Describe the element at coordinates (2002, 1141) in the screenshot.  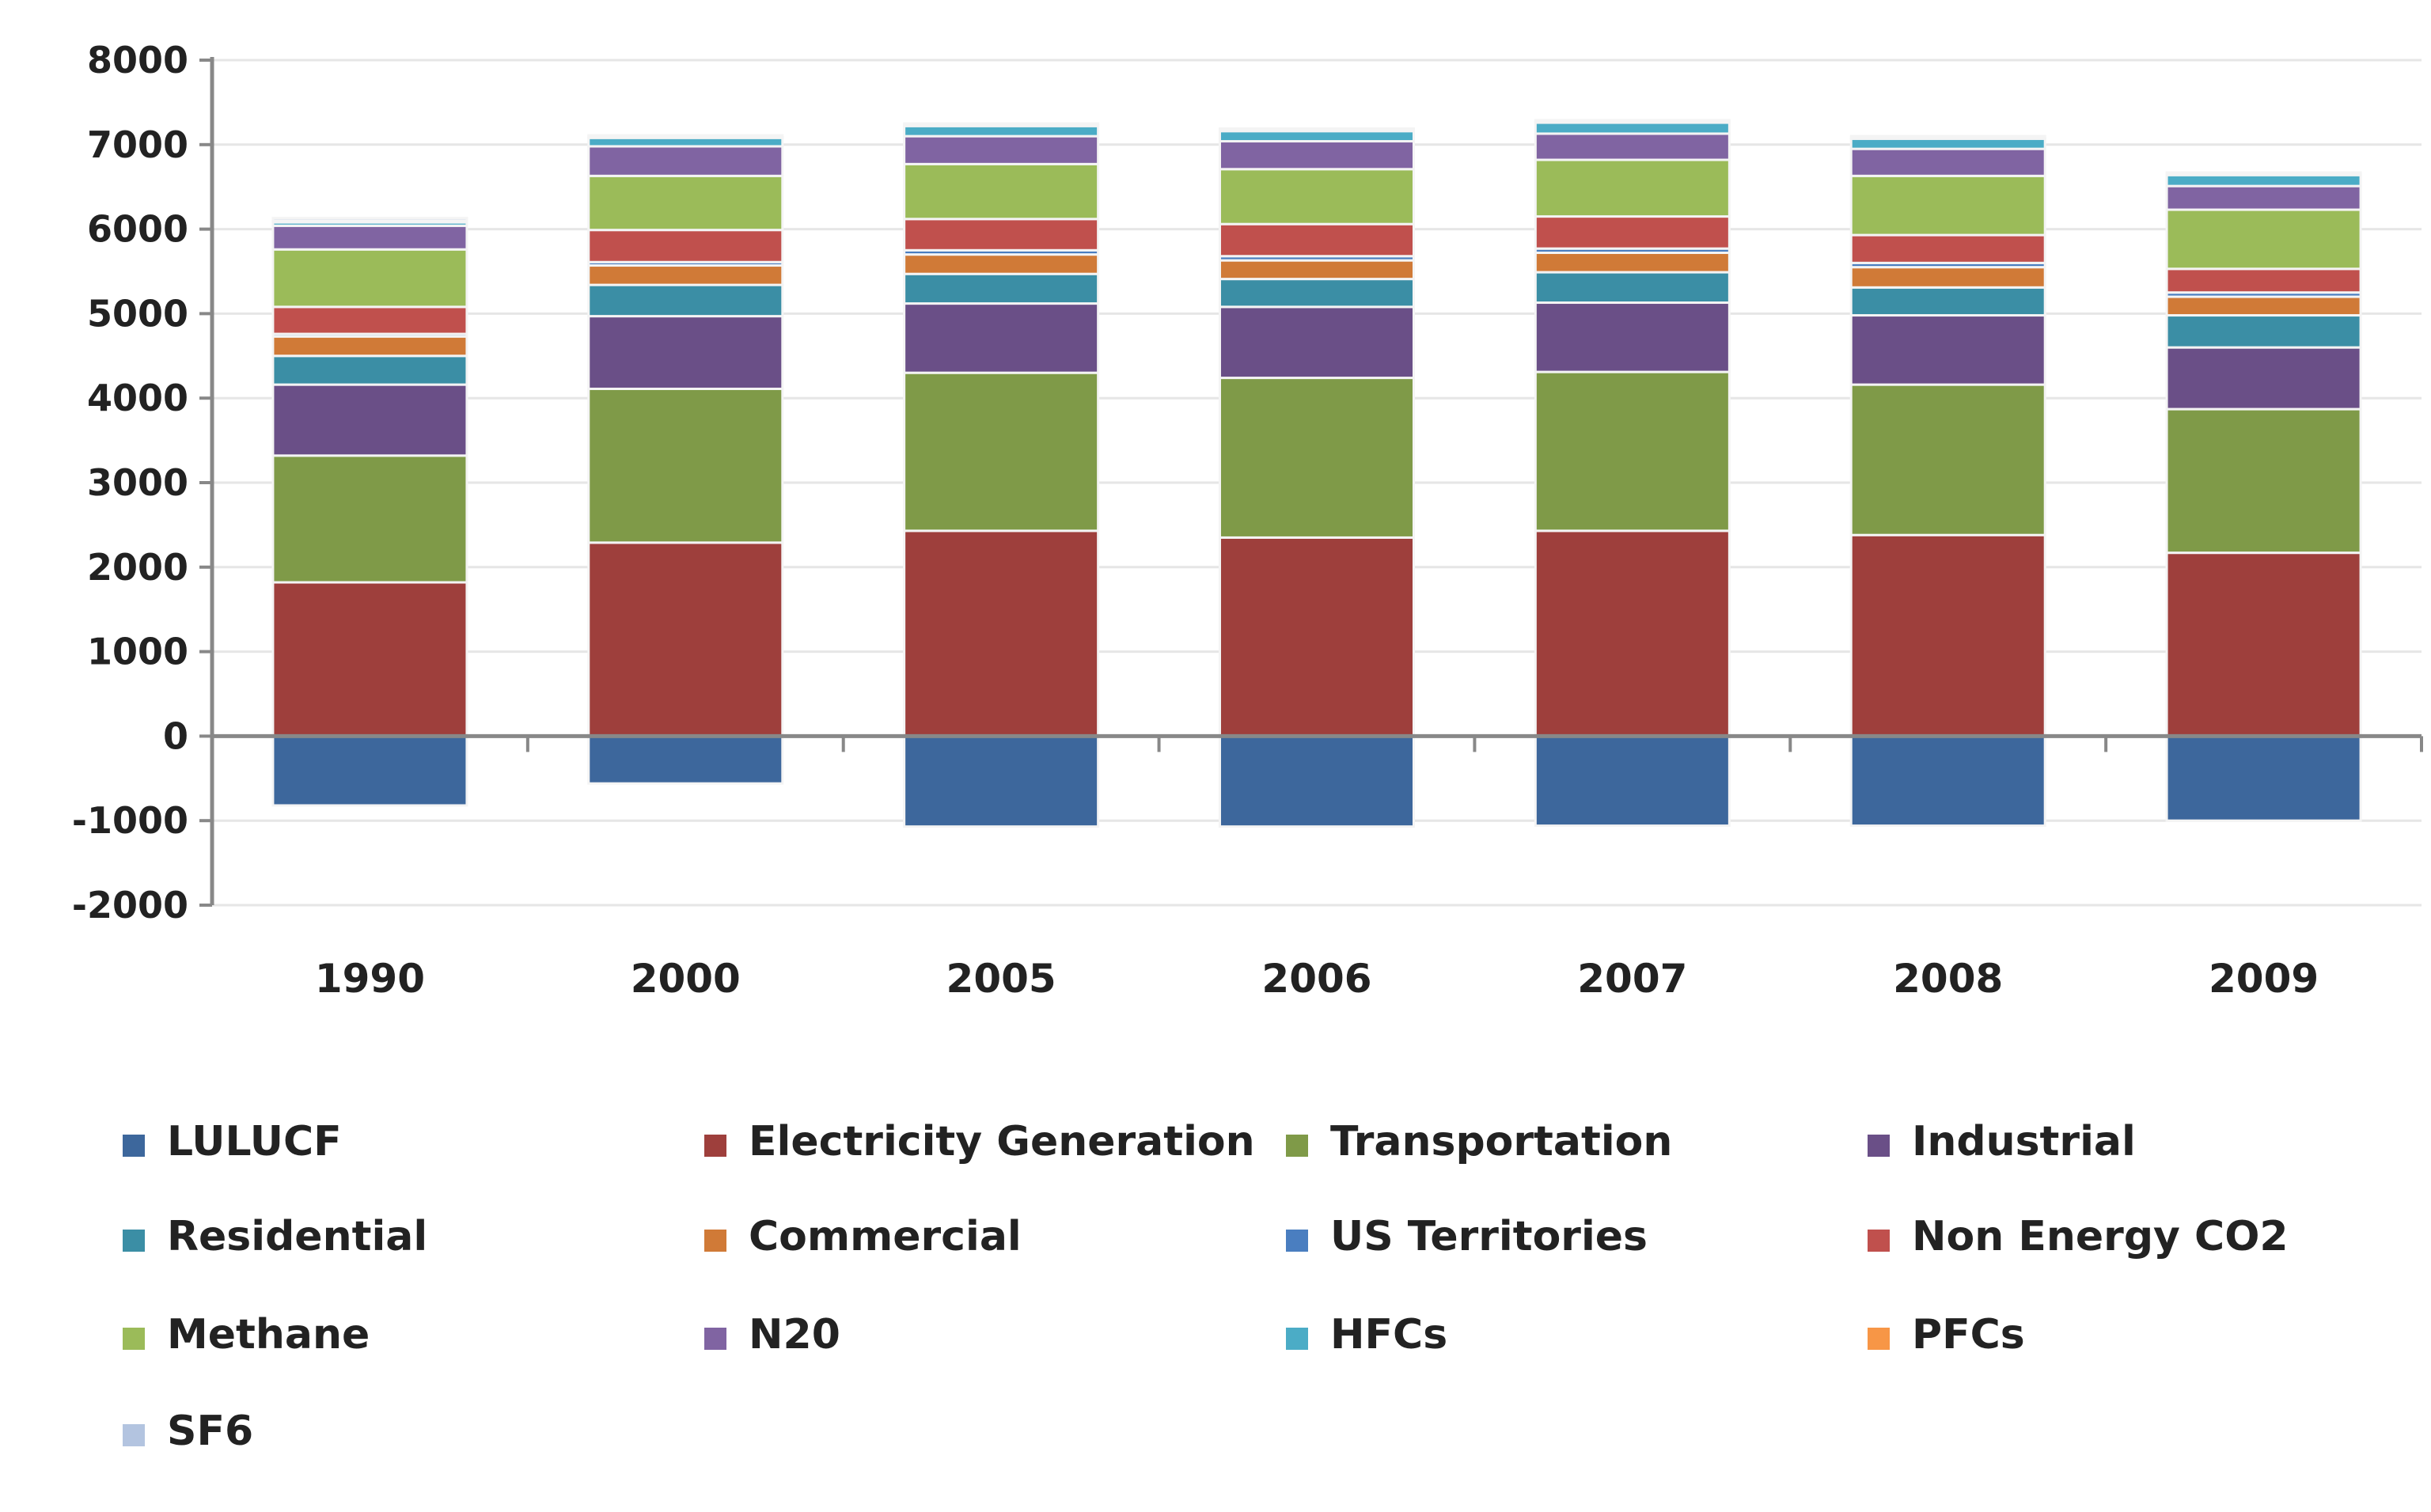
I see `legend-item: Industrial` at that location.